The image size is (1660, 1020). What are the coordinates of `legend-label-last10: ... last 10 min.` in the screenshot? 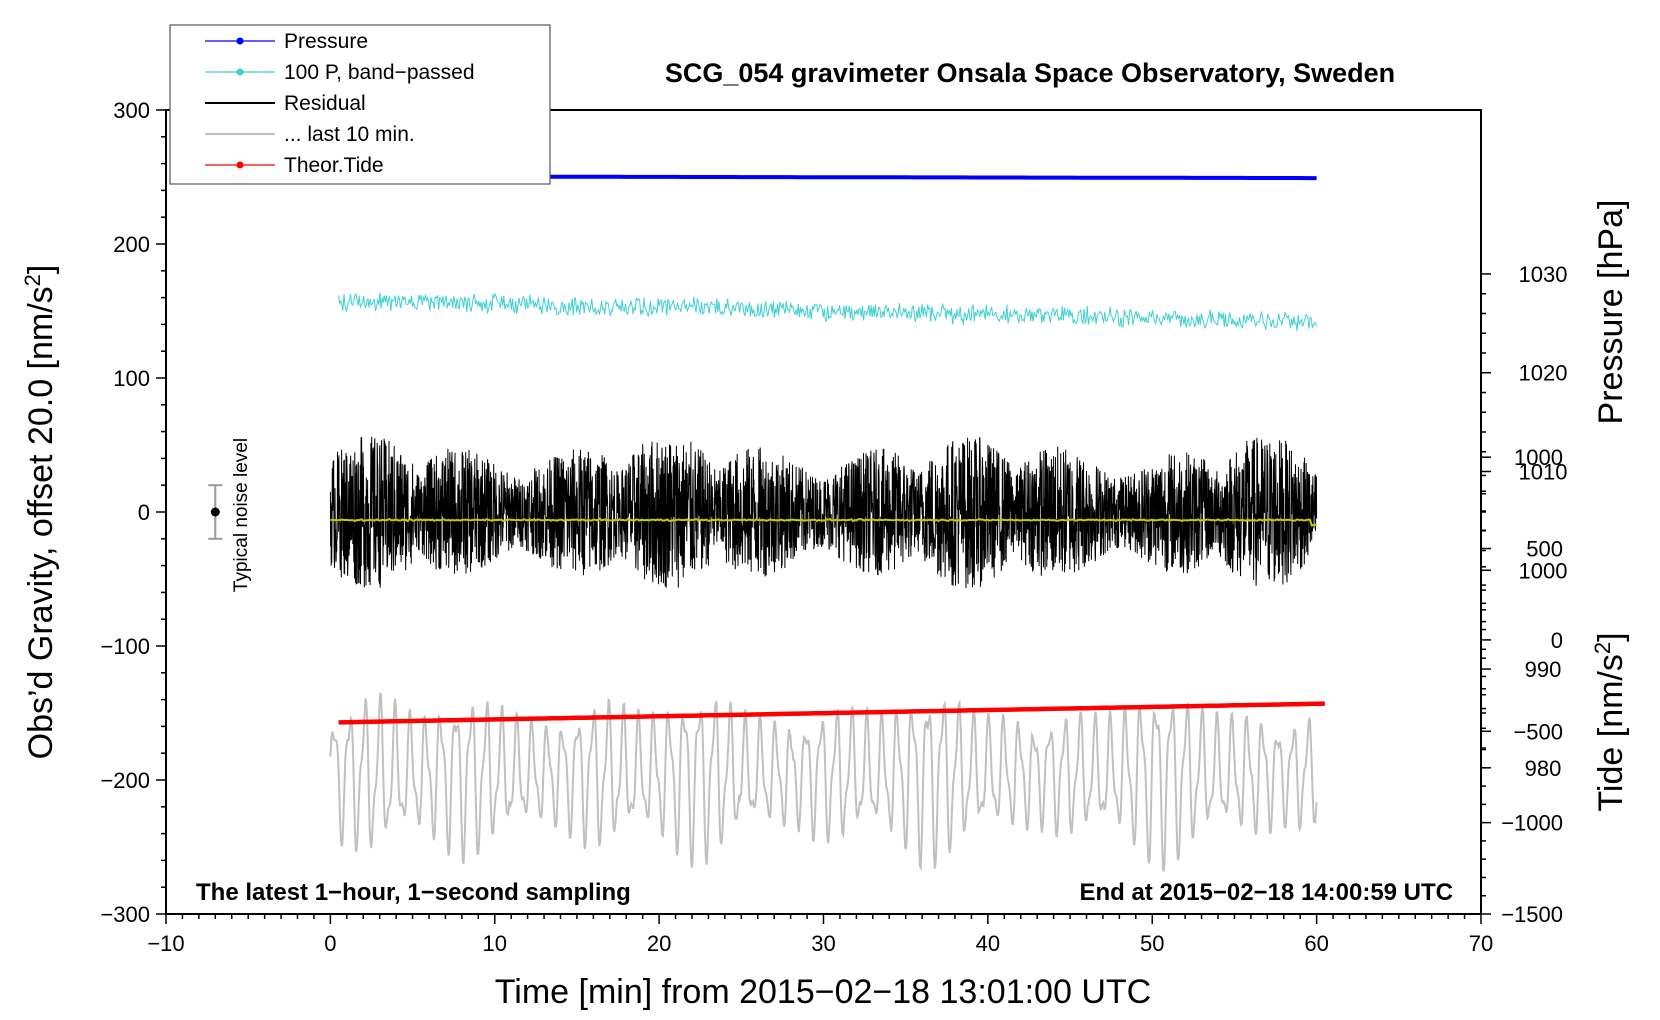 It's located at (349, 134).